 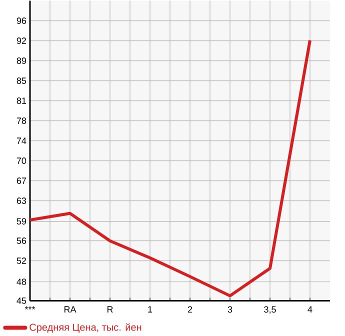 I want to click on y-tick-label: 70, so click(x=21, y=160).